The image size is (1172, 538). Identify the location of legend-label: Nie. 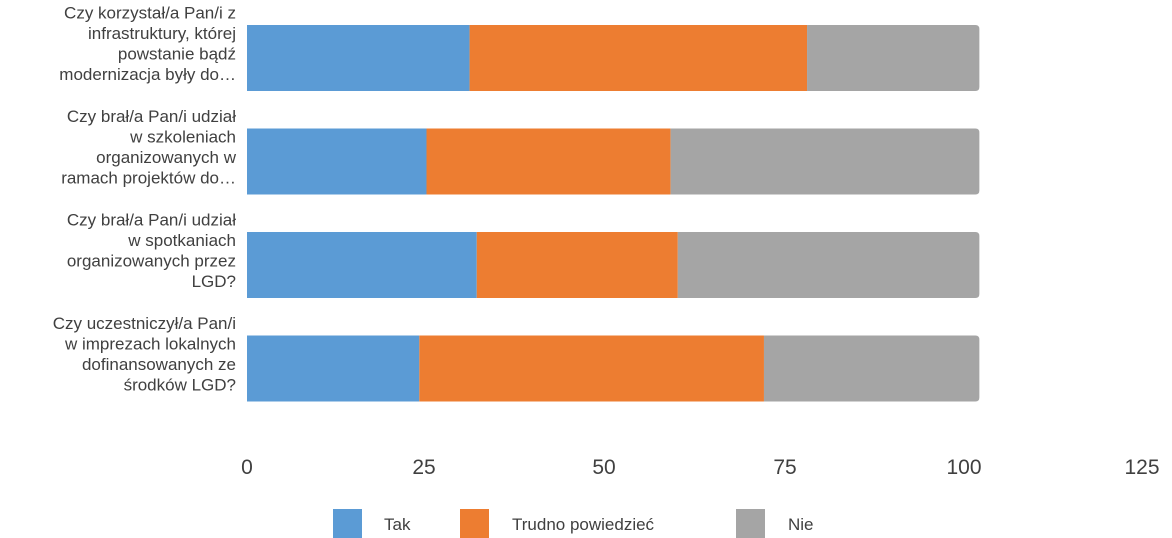
(801, 524).